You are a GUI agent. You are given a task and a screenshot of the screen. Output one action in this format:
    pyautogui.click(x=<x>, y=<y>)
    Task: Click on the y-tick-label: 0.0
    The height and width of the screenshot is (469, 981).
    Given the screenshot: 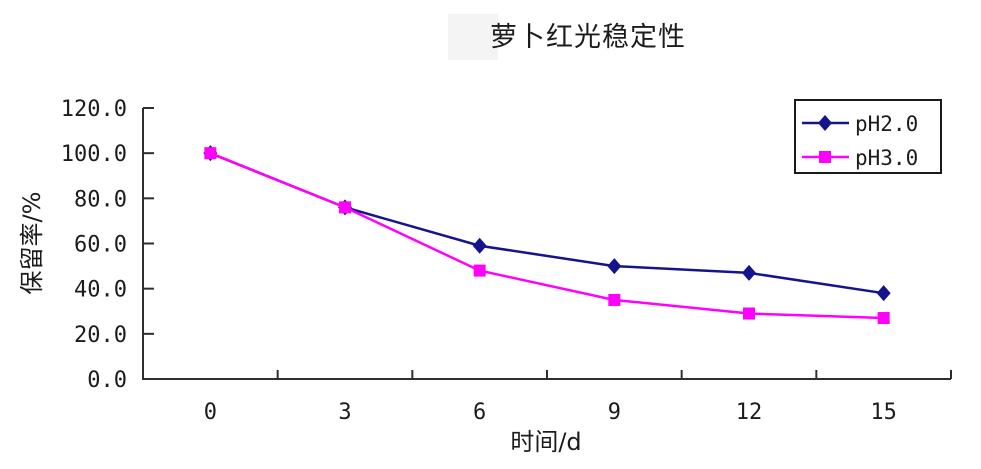 What is the action you would take?
    pyautogui.click(x=107, y=380)
    